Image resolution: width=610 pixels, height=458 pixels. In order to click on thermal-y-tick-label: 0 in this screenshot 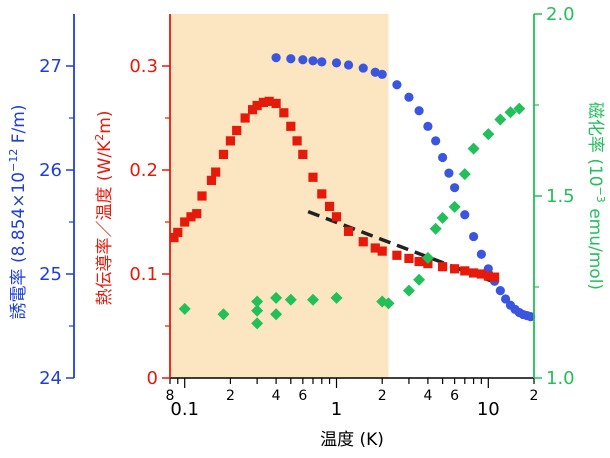, I will do `click(152, 378)`.